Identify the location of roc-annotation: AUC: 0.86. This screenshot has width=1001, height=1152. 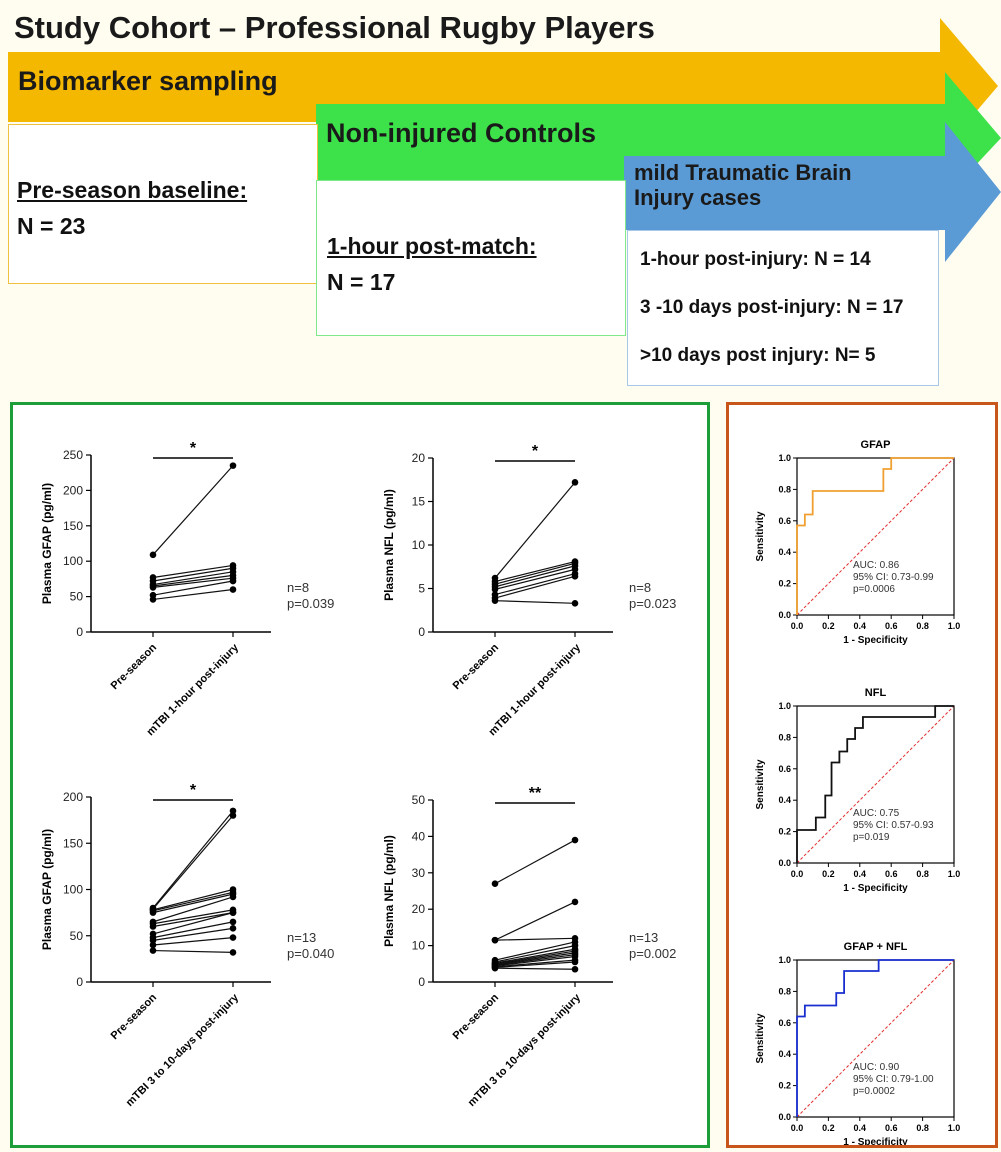
(876, 565).